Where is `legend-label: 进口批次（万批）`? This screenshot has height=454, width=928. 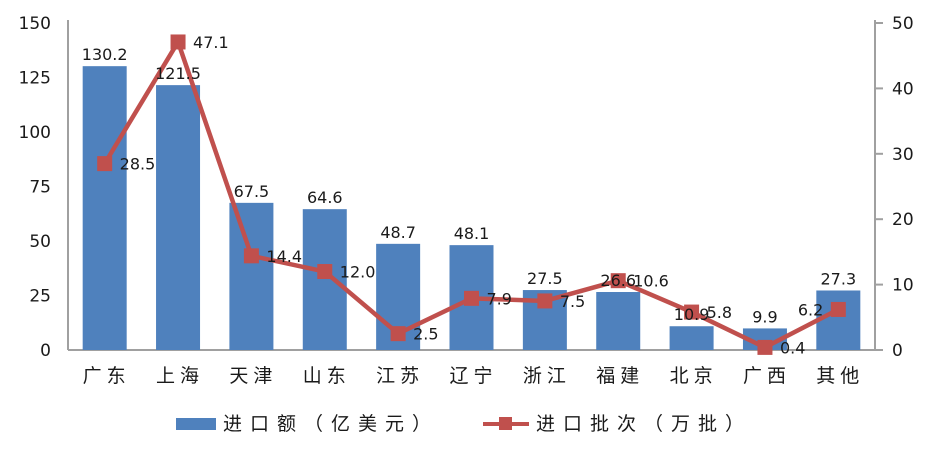
legend-label: 进口批次（万批） is located at coordinates (644, 423).